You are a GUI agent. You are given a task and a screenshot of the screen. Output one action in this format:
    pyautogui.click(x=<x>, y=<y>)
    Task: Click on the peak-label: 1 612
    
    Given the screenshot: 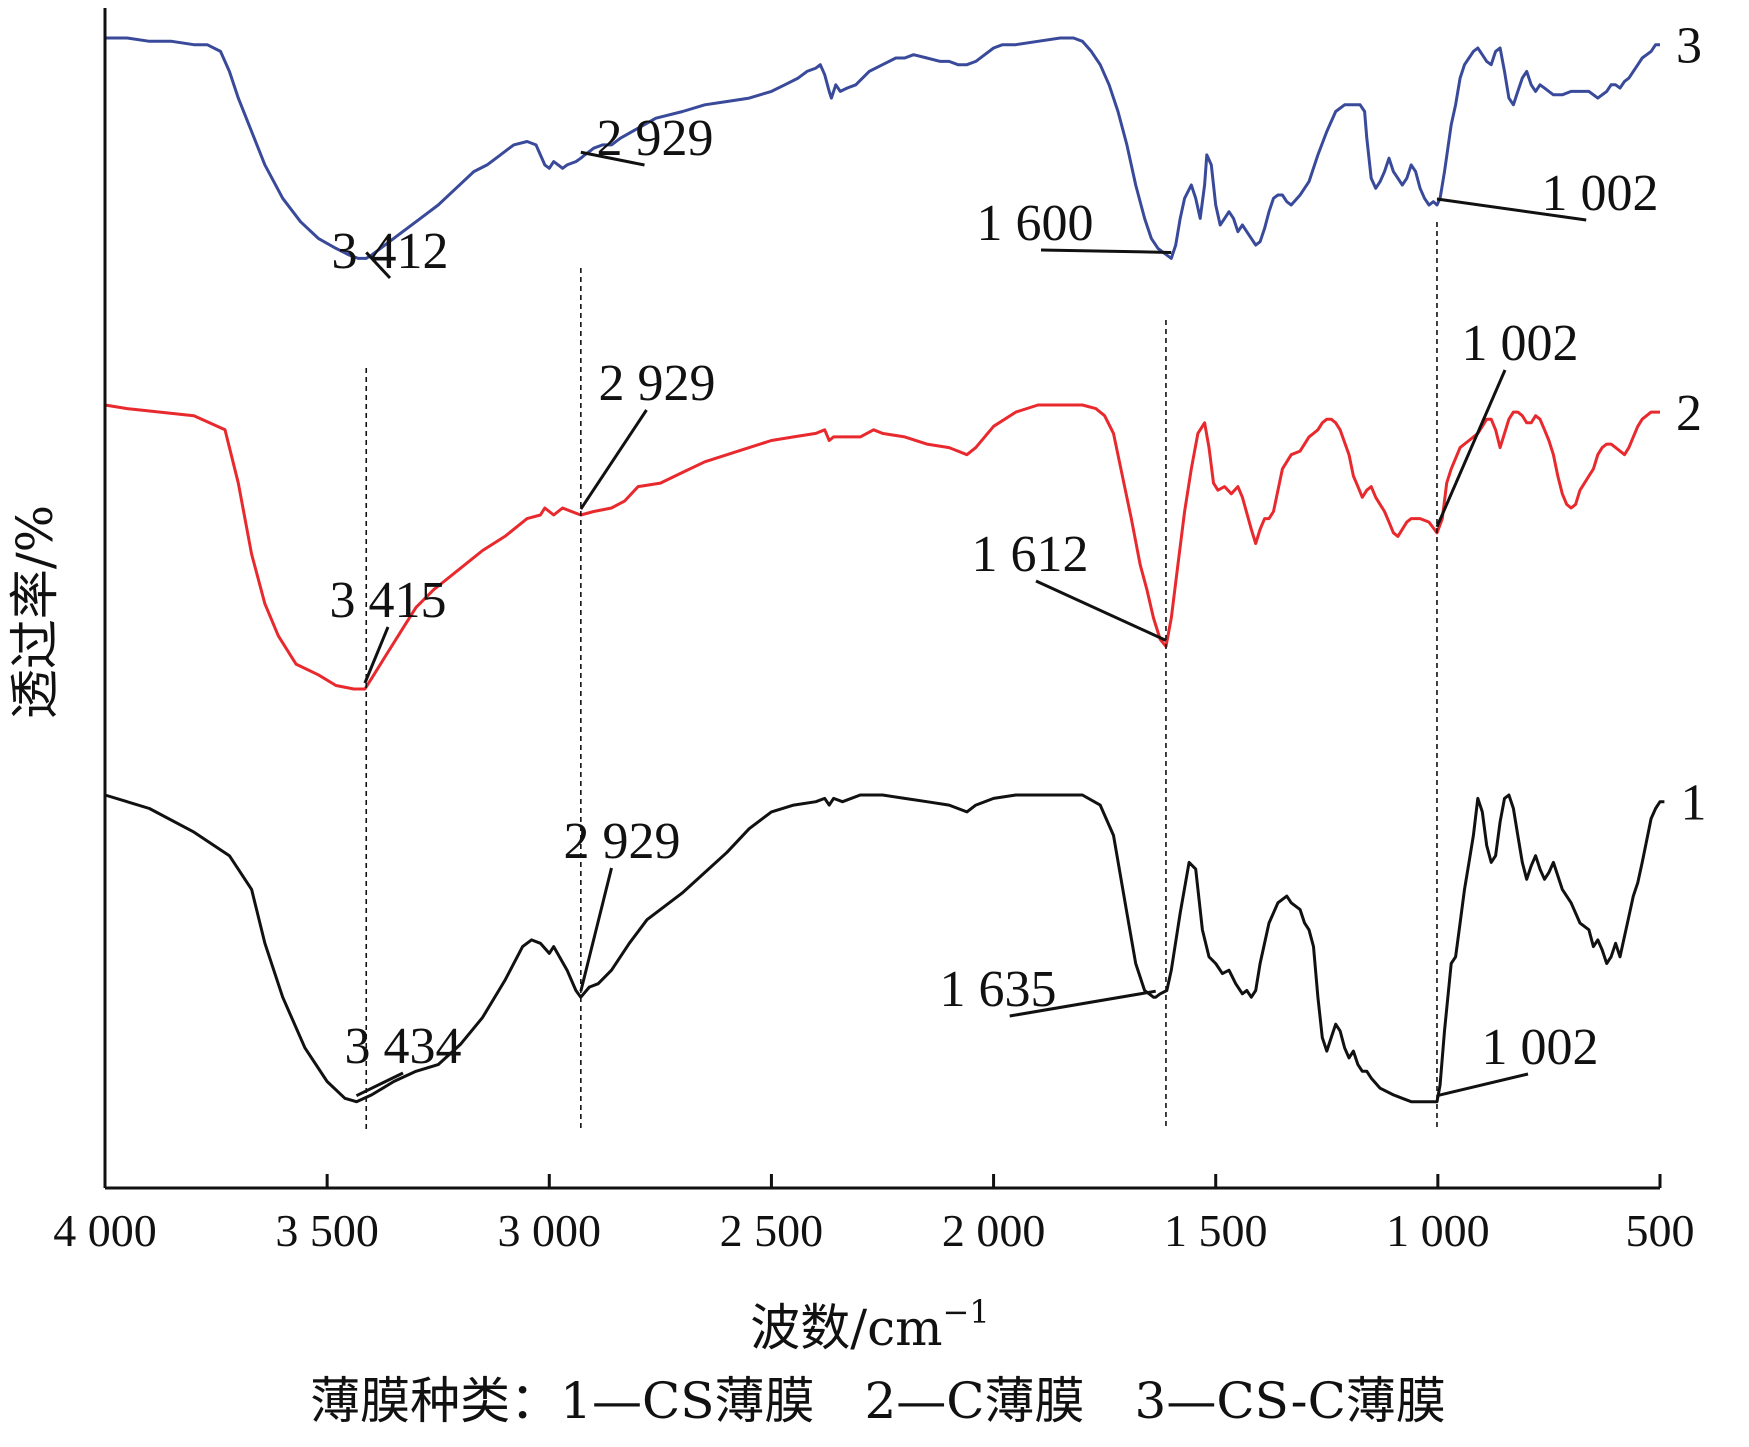 What is the action you would take?
    pyautogui.click(x=1030, y=554)
    